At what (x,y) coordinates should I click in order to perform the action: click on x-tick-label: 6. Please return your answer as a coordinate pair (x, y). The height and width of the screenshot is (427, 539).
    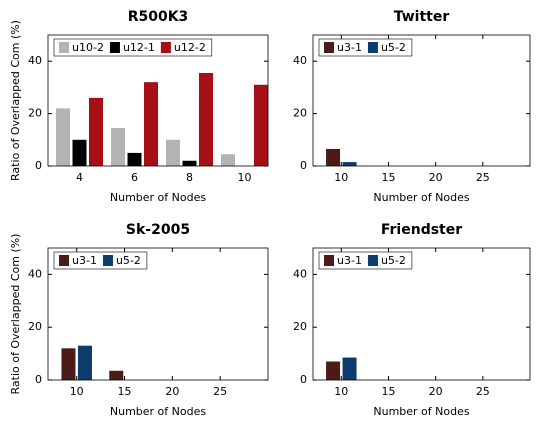
    Looking at the image, I should click on (134, 177).